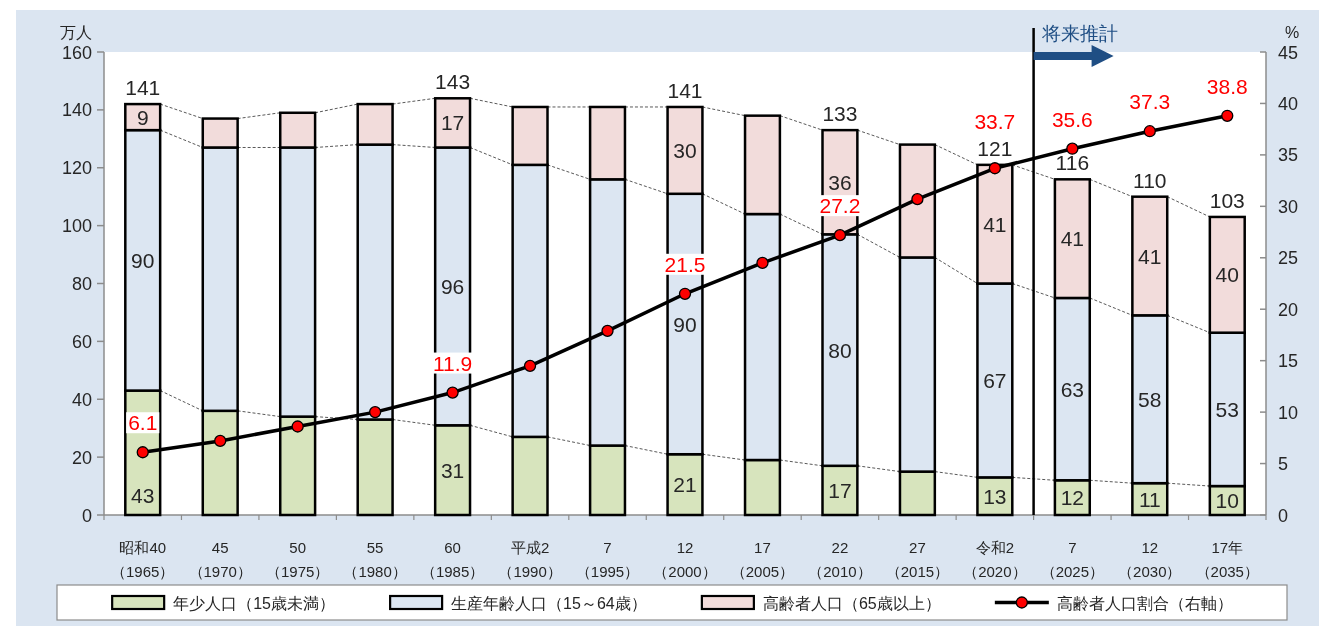 This screenshot has width=1319, height=626. What do you see at coordinates (81, 284) in the screenshot?
I see `y-tick-label: 80` at bounding box center [81, 284].